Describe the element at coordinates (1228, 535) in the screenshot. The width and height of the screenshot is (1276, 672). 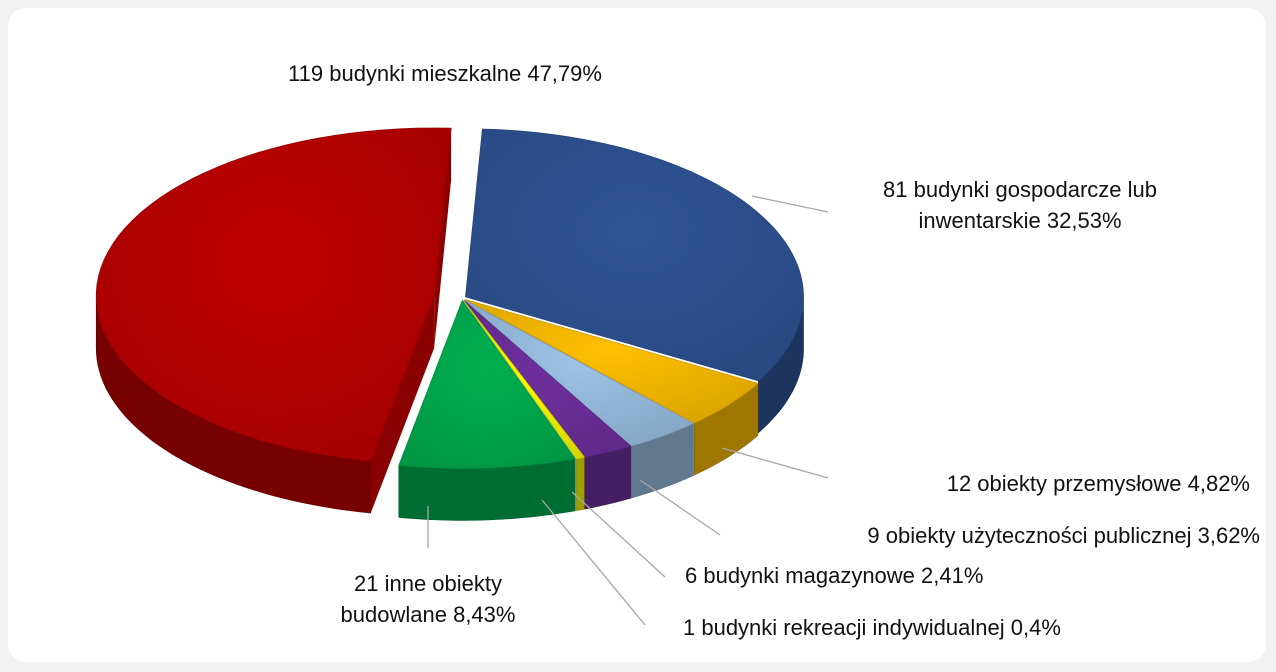
I see `value-label: 3,62%` at that location.